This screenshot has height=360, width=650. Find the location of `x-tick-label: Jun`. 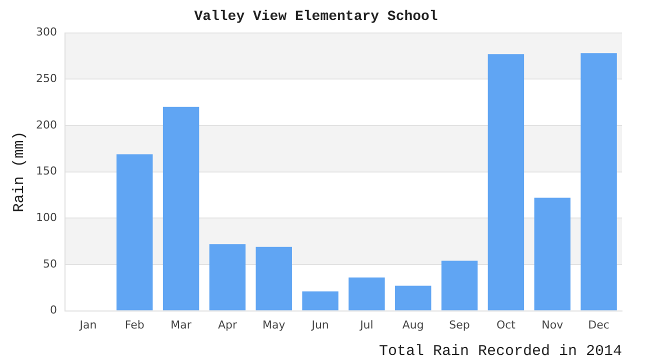

x-tick-label: Jun is located at coordinates (319, 325).